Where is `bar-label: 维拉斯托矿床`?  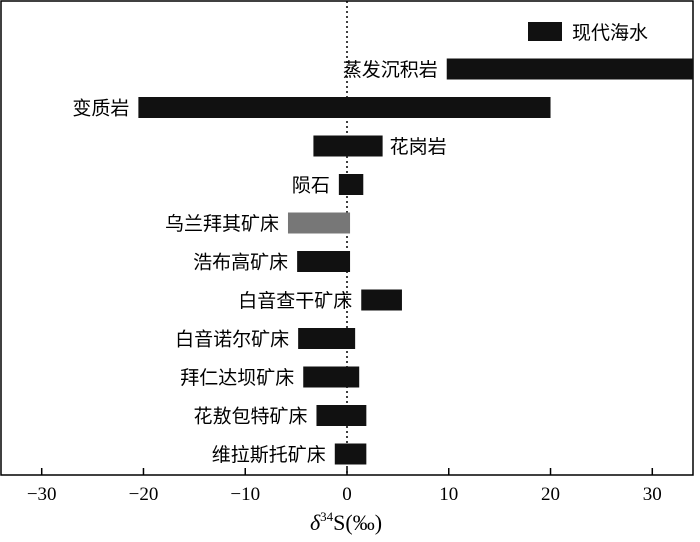
bar-label: 维拉斯托矿床 is located at coordinates (269, 455).